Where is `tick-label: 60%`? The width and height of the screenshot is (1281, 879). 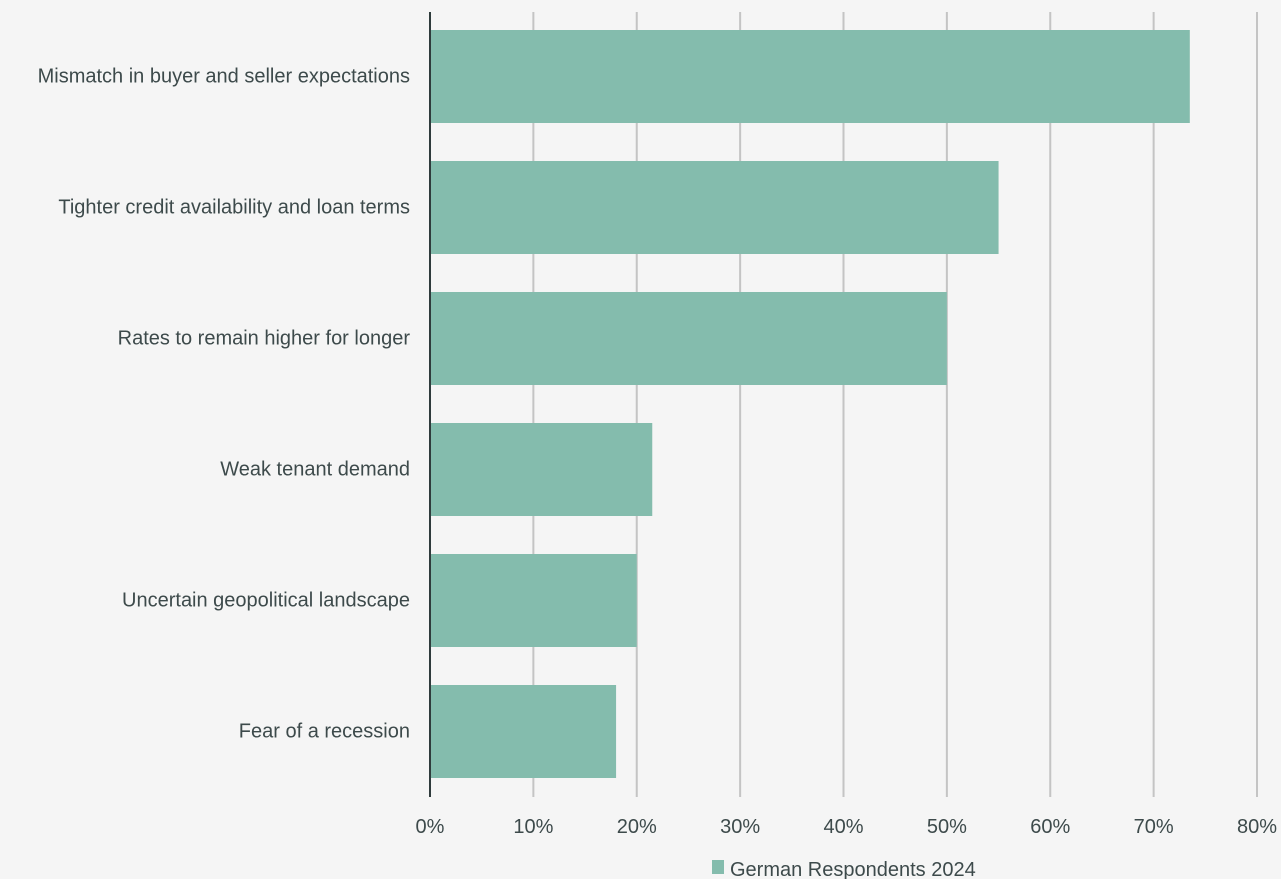
tick-label: 60% is located at coordinates (1050, 827).